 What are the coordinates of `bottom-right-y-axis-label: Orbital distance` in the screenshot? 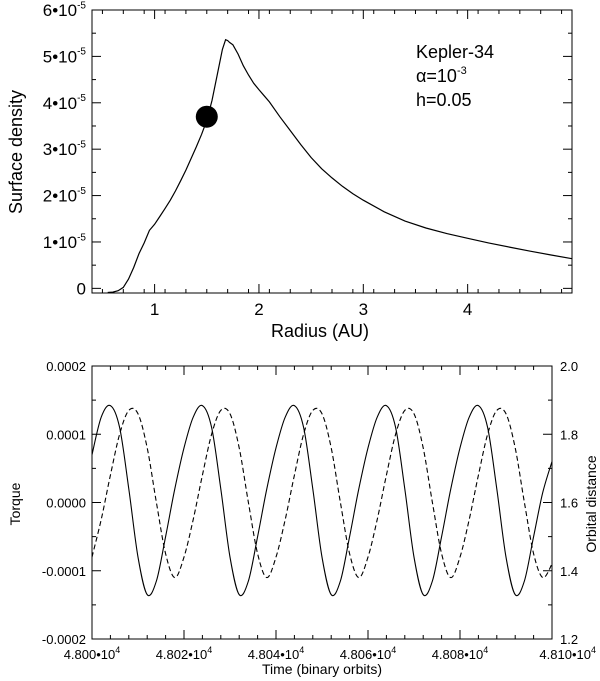 It's located at (591, 503).